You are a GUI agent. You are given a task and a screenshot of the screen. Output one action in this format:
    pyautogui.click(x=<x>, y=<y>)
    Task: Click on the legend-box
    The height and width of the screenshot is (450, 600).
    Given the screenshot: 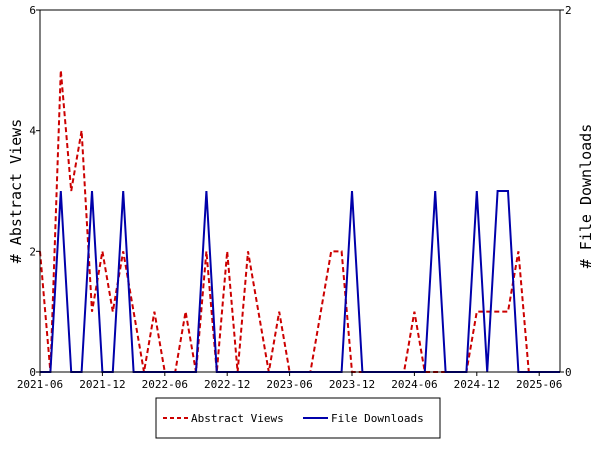 What is the action you would take?
    pyautogui.click(x=298, y=418)
    